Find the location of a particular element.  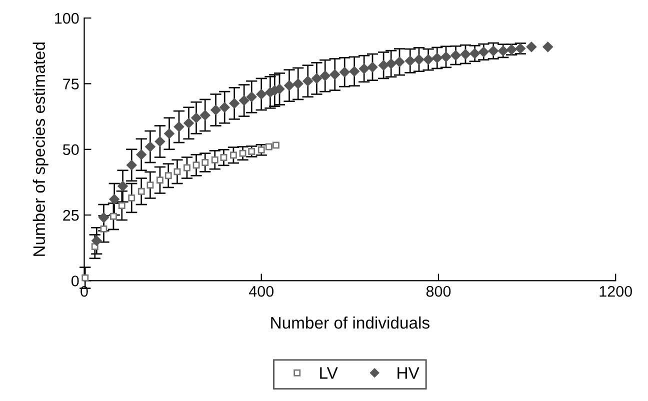

y-axis-title: Number of species estimated is located at coordinates (40, 149).